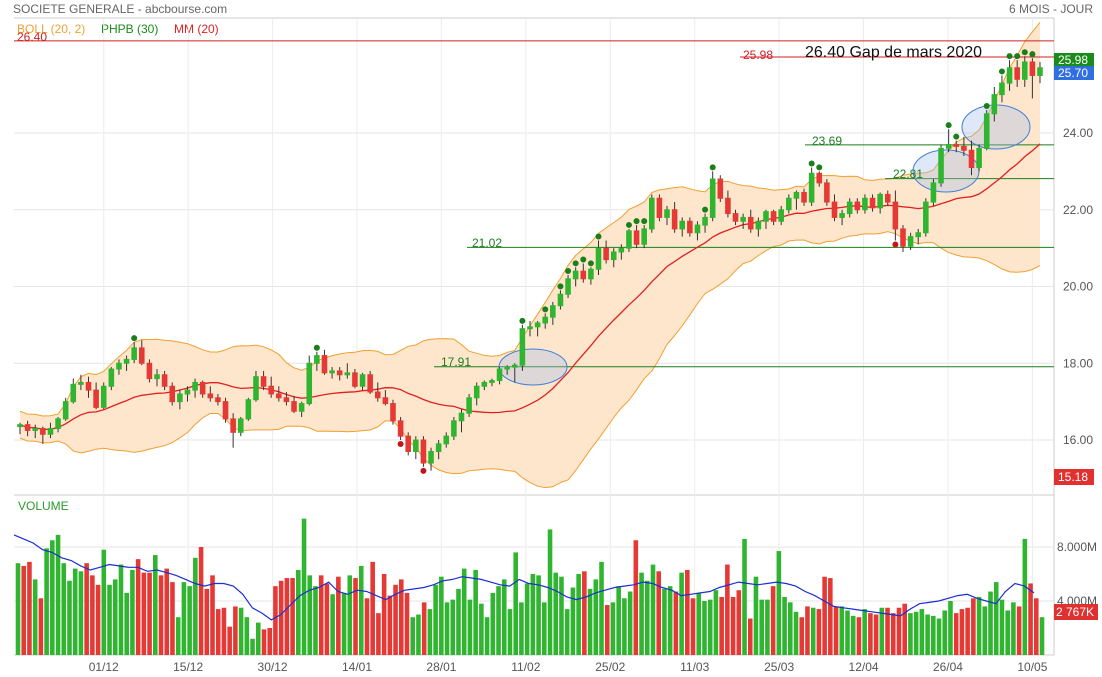  I want to click on volume-badge-text: 2 767K, so click(1075, 612).